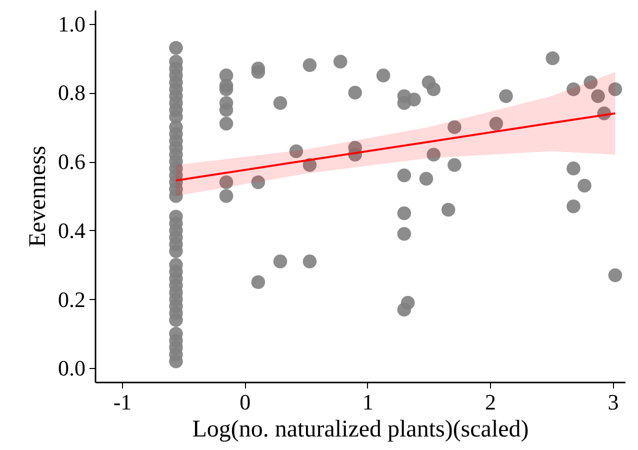 The width and height of the screenshot is (638, 450). Describe the element at coordinates (72, 230) in the screenshot. I see `y-tick-label: 0.4` at that location.